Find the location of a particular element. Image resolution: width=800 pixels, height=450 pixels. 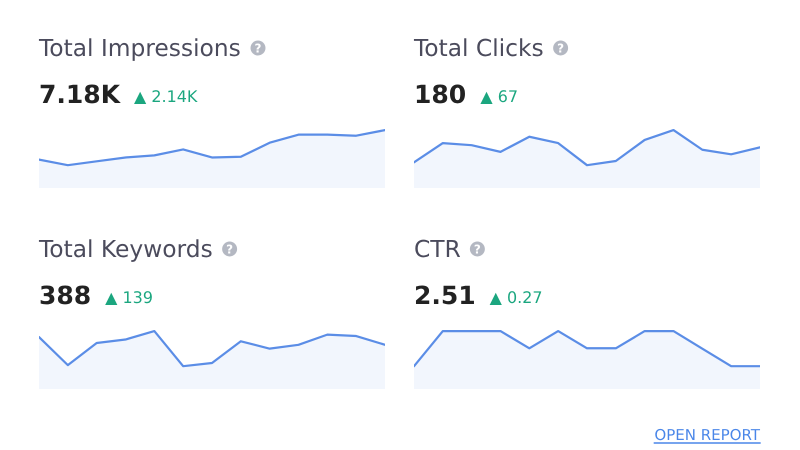

text: ▲ 0.27 is located at coordinates (516, 298).